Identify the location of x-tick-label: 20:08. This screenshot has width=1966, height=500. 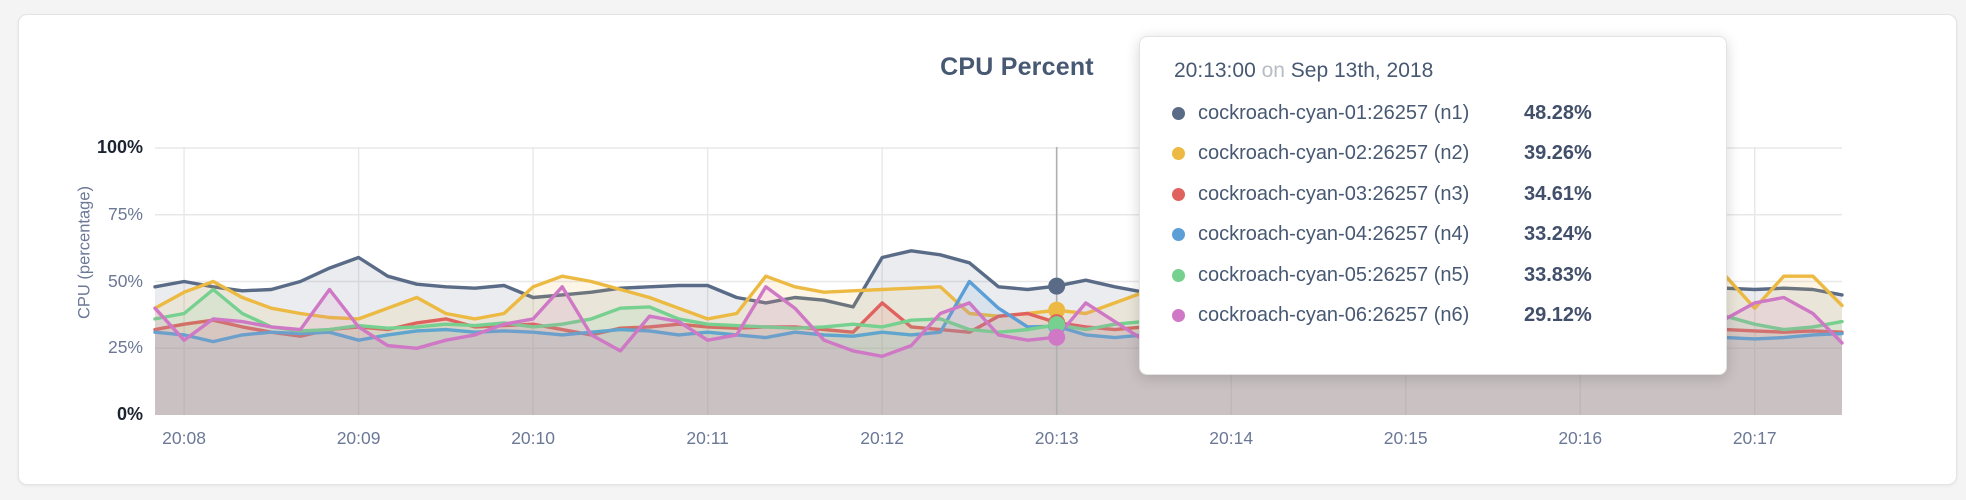
(184, 438).